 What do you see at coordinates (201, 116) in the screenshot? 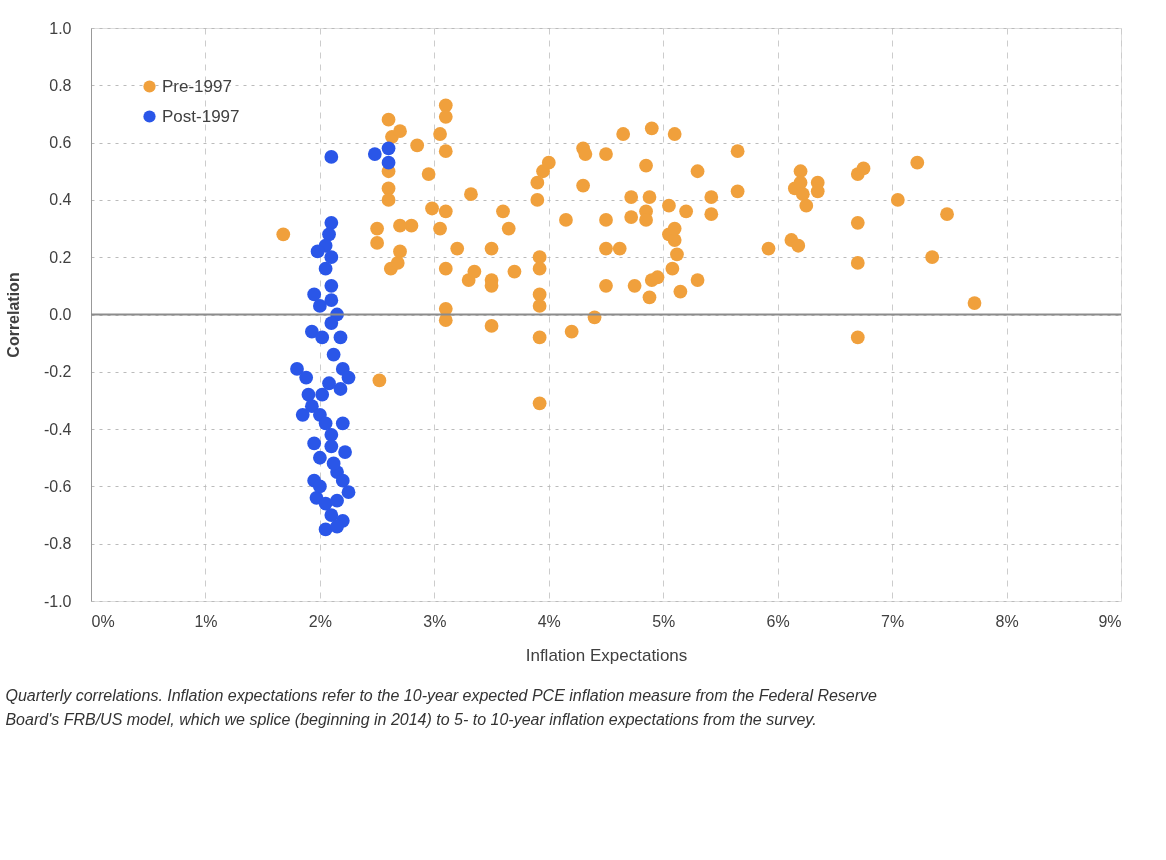
I see `legend-label: Post-1997` at bounding box center [201, 116].